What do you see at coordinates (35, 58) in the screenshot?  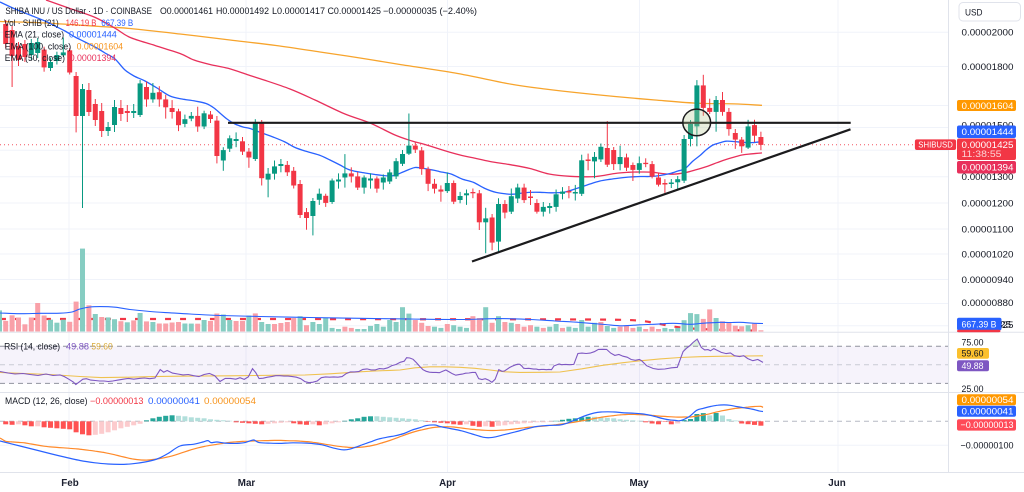 I see `svg-text: EMA (50, close)` at bounding box center [35, 58].